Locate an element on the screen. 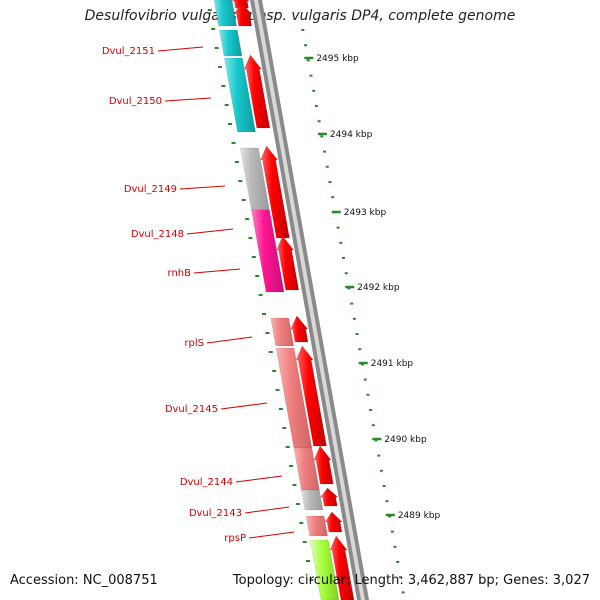 The image size is (600, 600). gene-label: Dvul_2149 is located at coordinates (150, 189).